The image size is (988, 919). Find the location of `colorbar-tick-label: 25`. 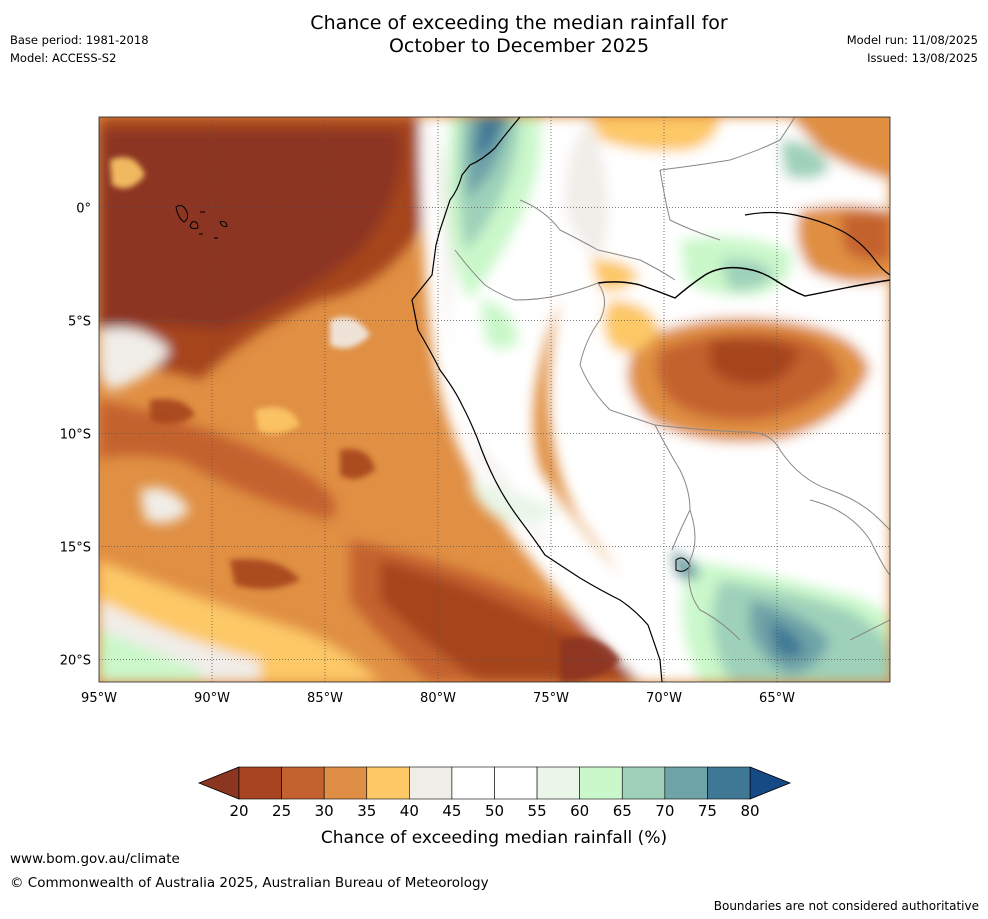

colorbar-tick-label: 25 is located at coordinates (281, 811).